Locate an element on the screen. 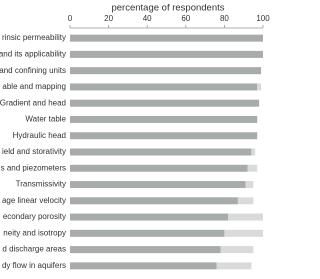  y-tick-label: age linear velocity is located at coordinates (34, 200).